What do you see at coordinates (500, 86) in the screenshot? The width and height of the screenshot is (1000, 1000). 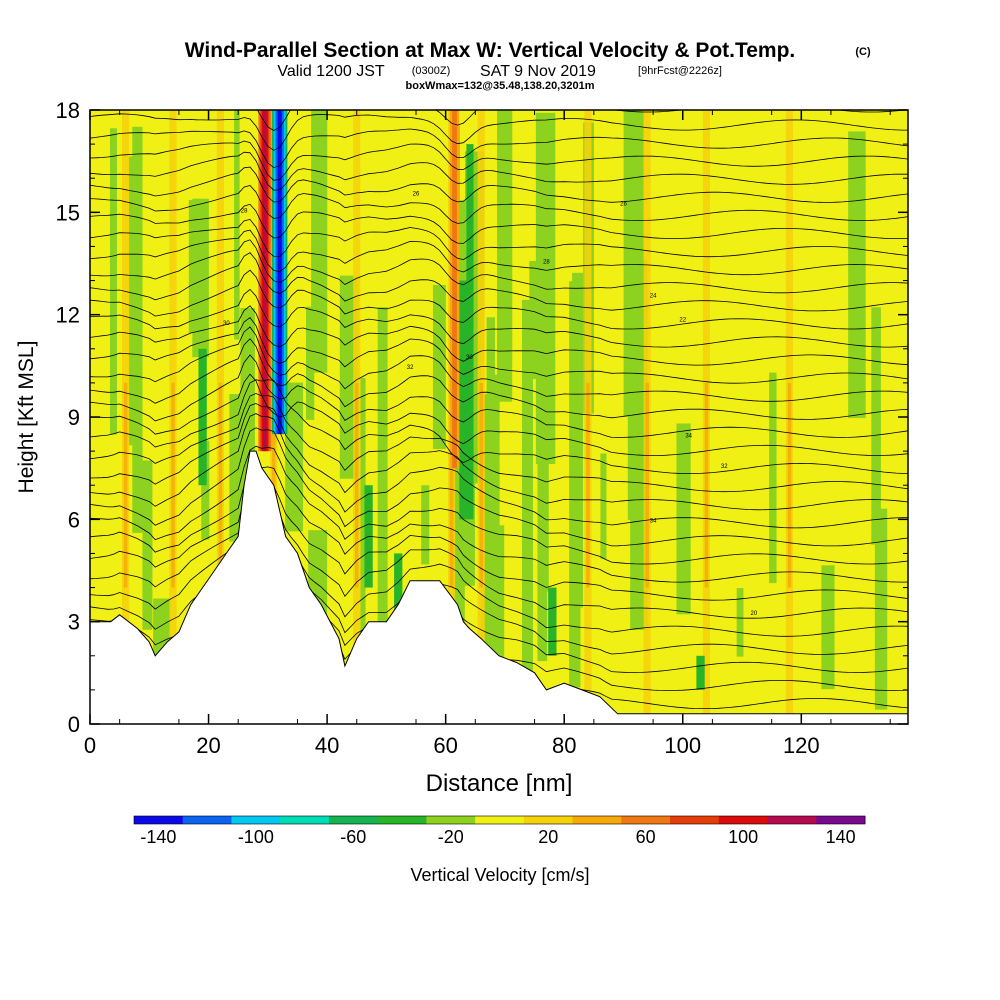 I see `subtitle-box-wmax: boxWmax=132@35.48,138.20,3201m` at bounding box center [500, 86].